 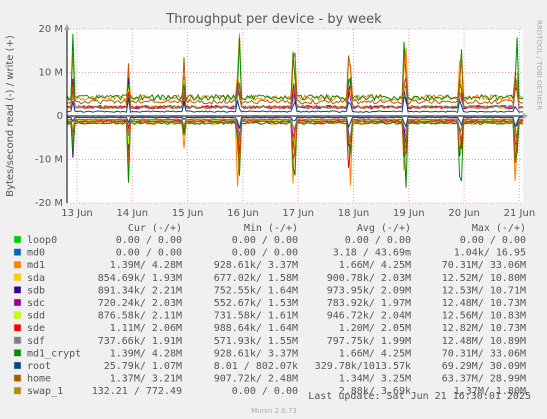 What do you see at coordinates (354, 213) in the screenshot?
I see `x-tick-label: 18 Jun` at bounding box center [354, 213].